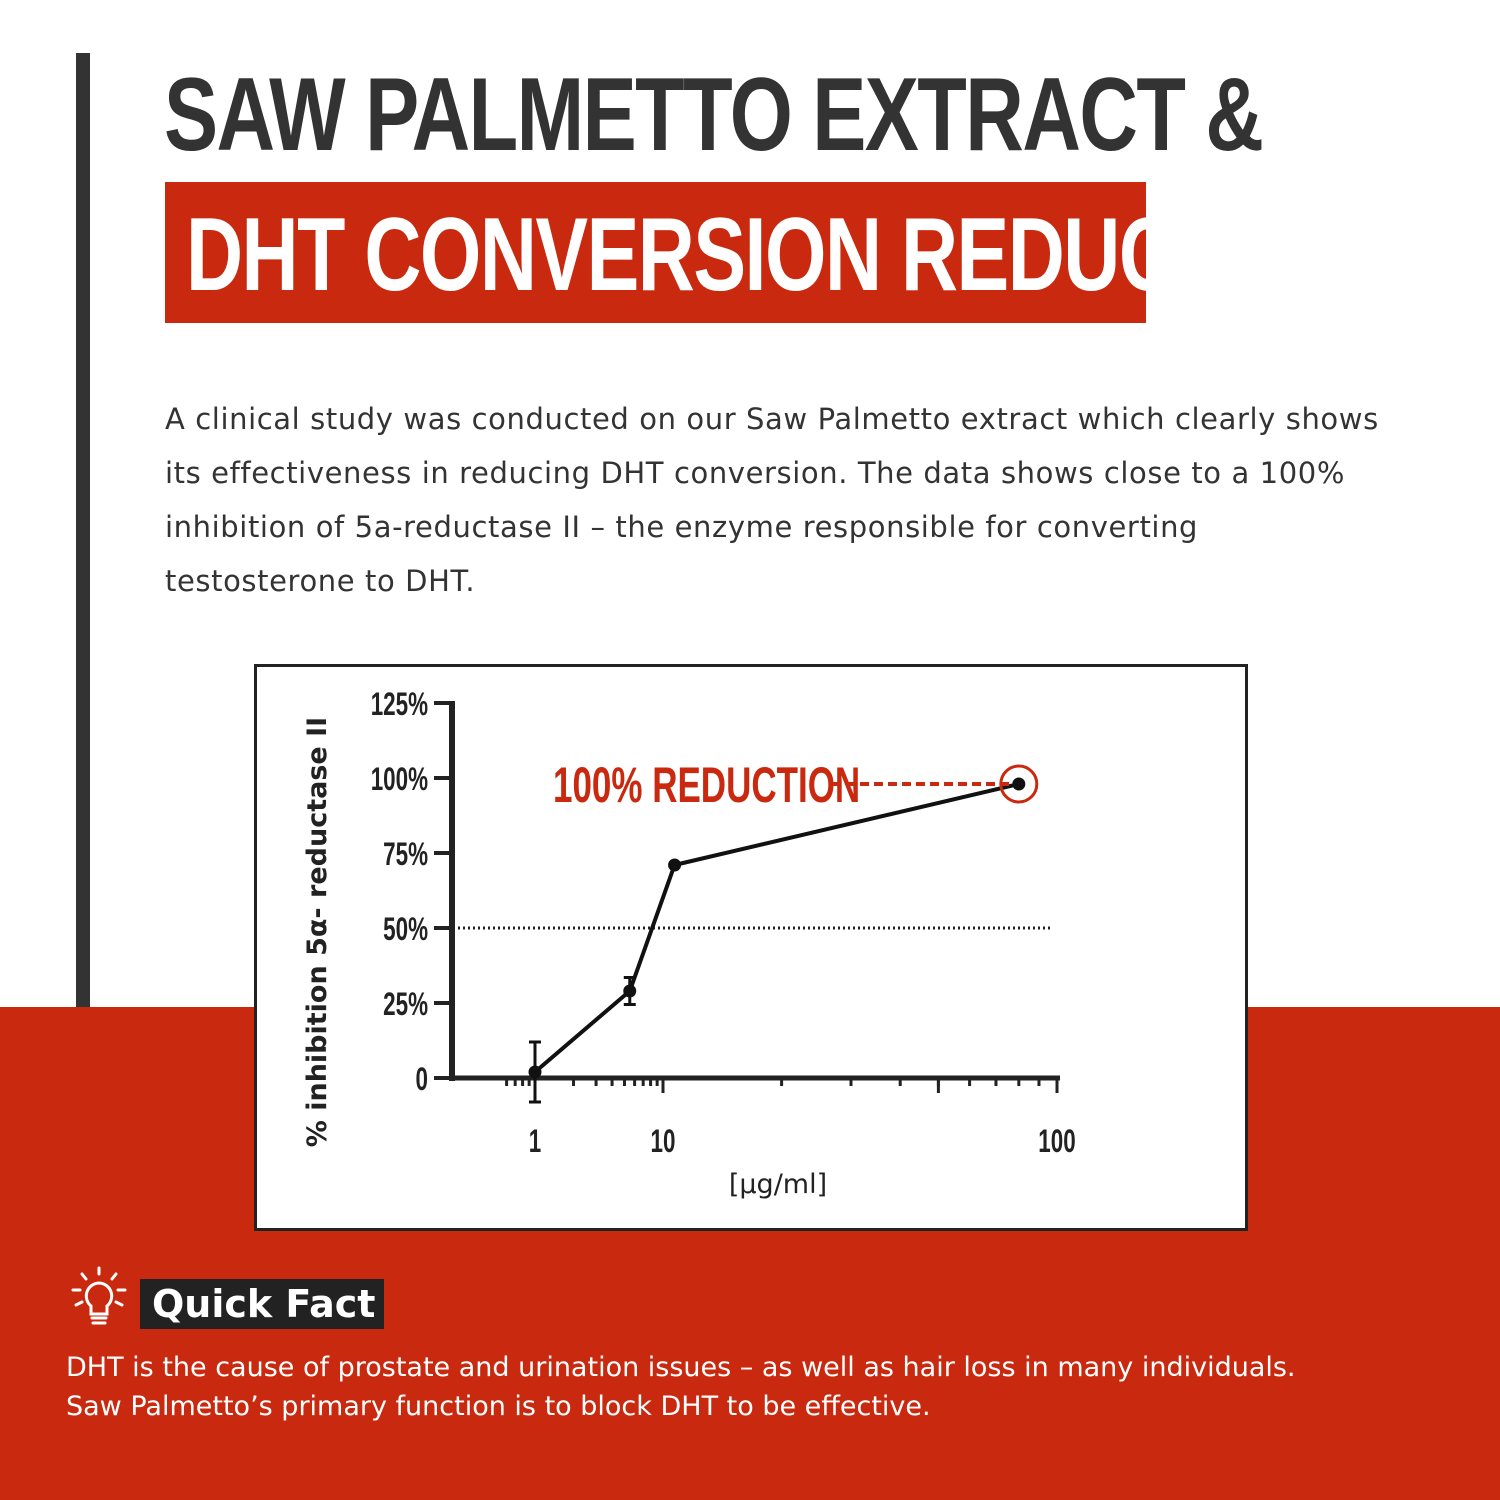  What do you see at coordinates (99, 1295) in the screenshot?
I see `lightbulb-icon` at bounding box center [99, 1295].